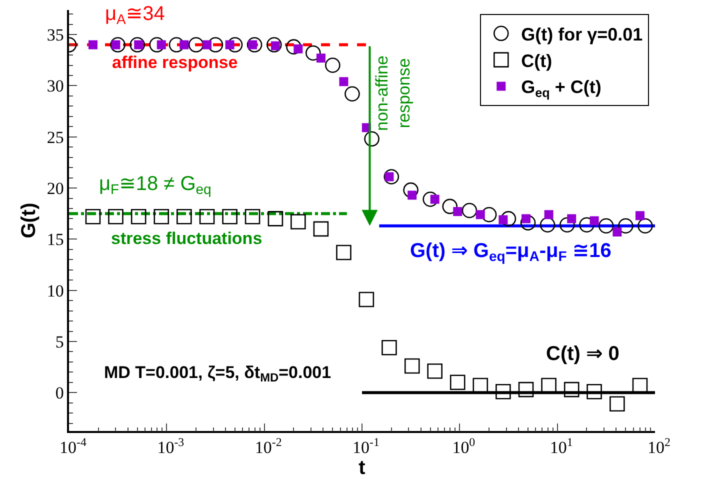 This screenshot has width=707, height=483. Describe the element at coordinates (268, 446) in the screenshot. I see `x-tick-label: 10$^{-2}$` at that location.